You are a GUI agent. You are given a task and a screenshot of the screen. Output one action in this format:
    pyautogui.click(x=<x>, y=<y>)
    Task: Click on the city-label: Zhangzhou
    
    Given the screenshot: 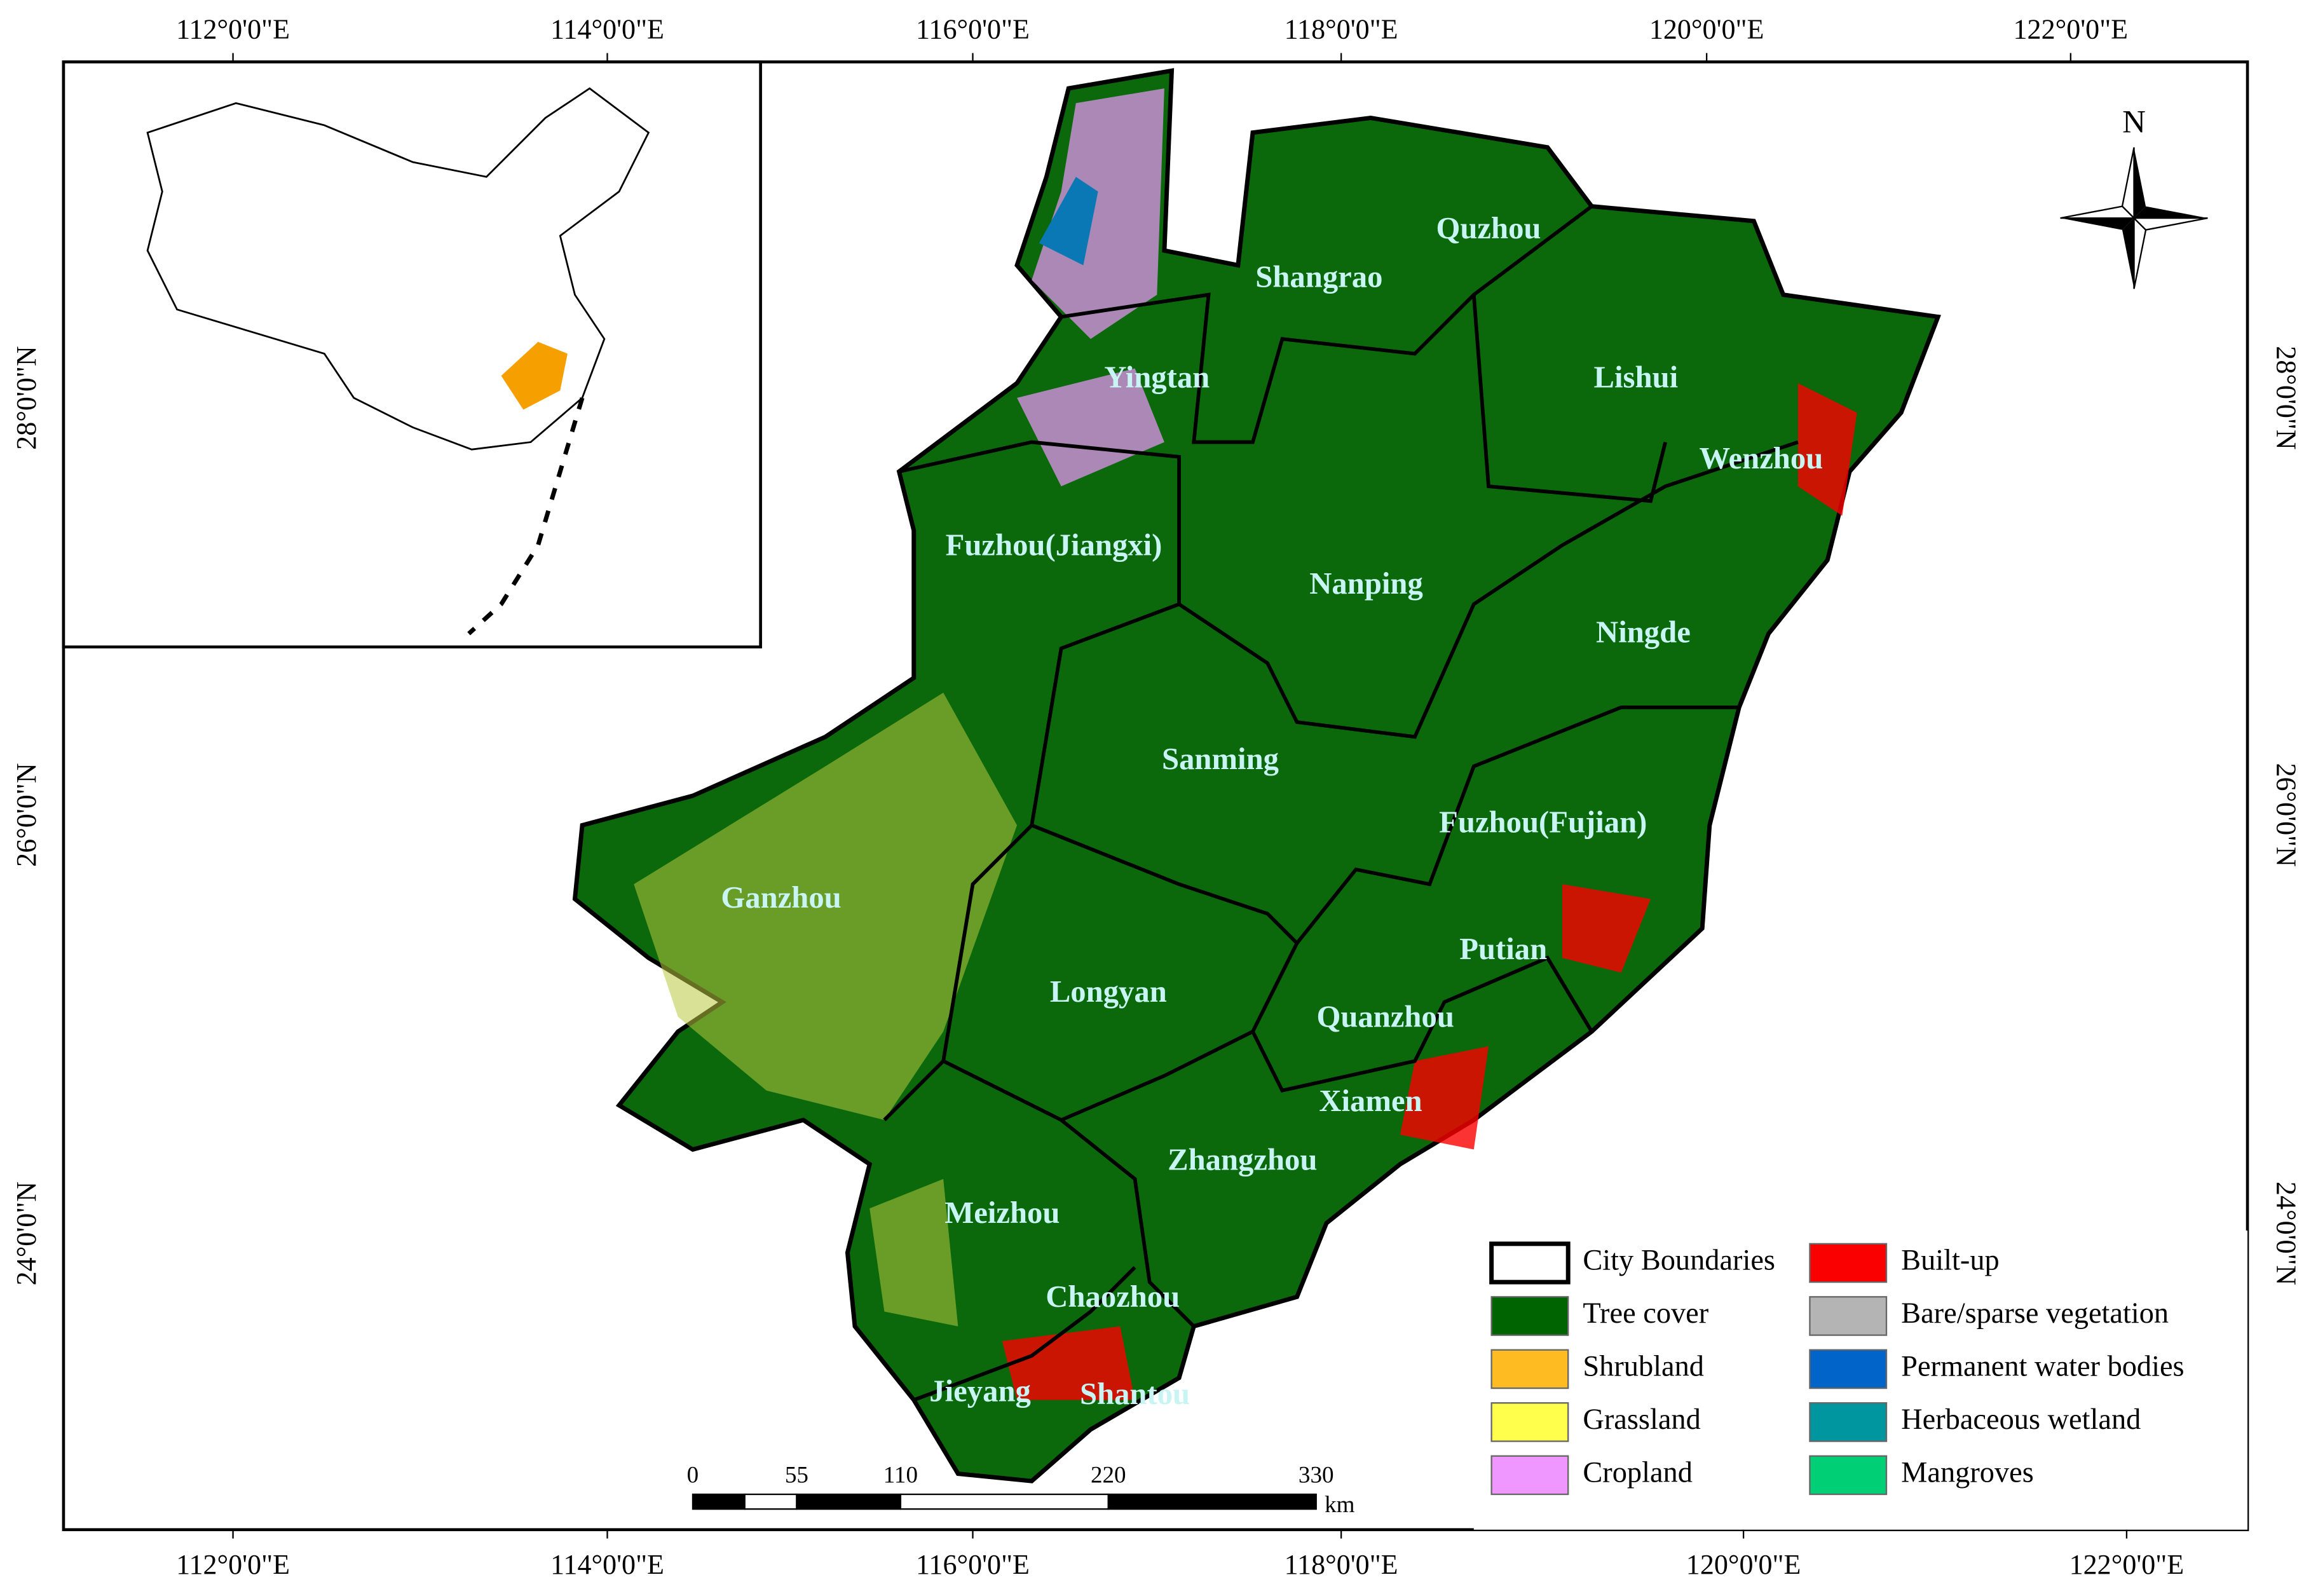 What is the action you would take?
    pyautogui.click(x=1242, y=1160)
    